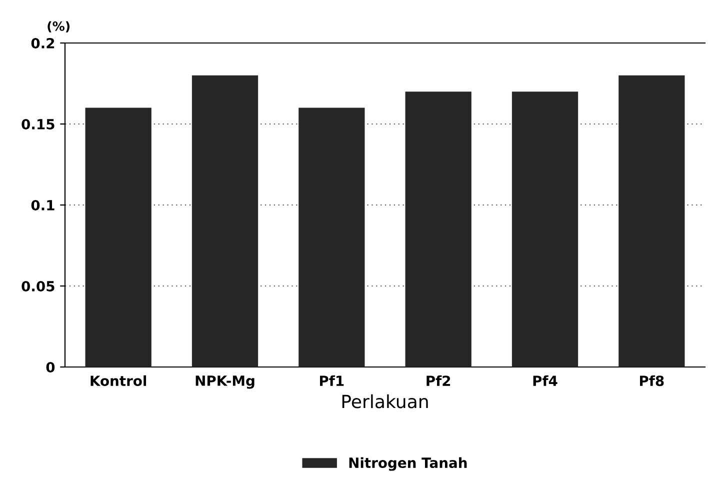  I want to click on legend-label: Nitrogen Tanah, so click(408, 464).